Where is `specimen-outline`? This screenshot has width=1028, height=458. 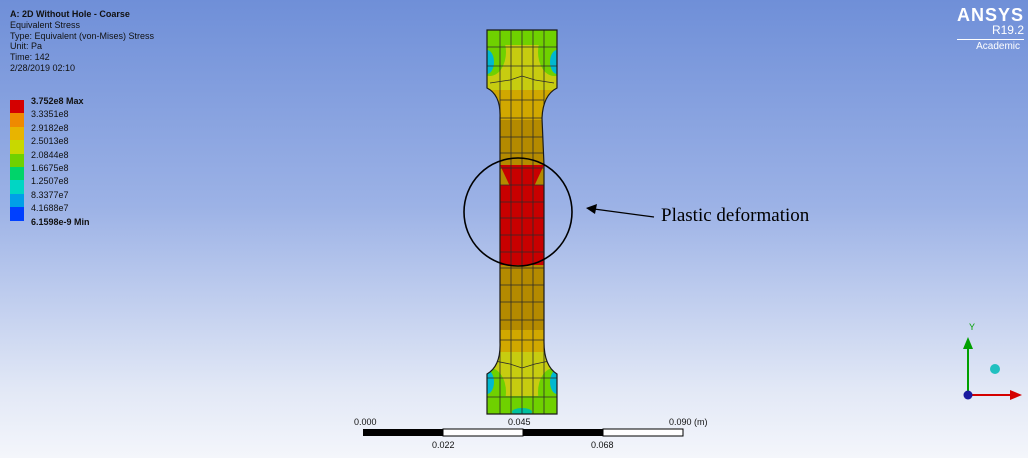
specimen-outline is located at coordinates (522, 222).